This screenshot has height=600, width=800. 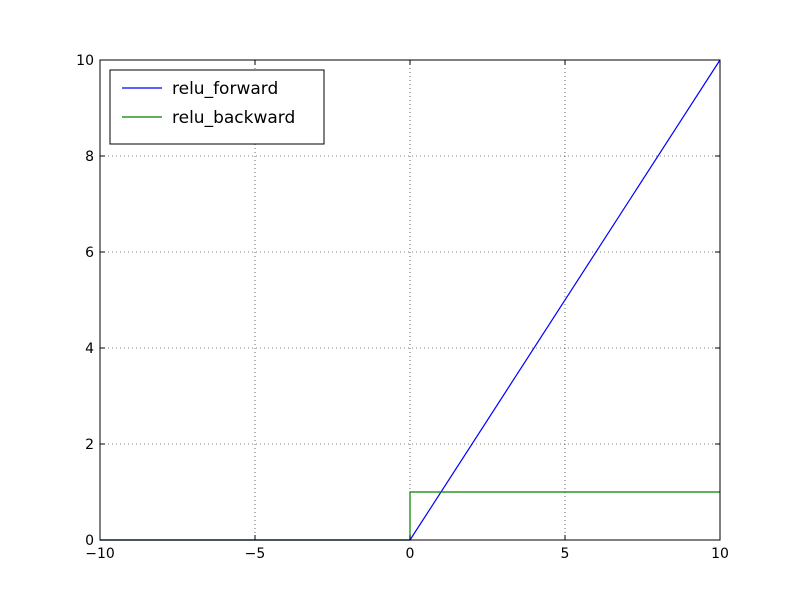 What do you see at coordinates (89, 445) in the screenshot?
I see `y-tick-label: 2` at bounding box center [89, 445].